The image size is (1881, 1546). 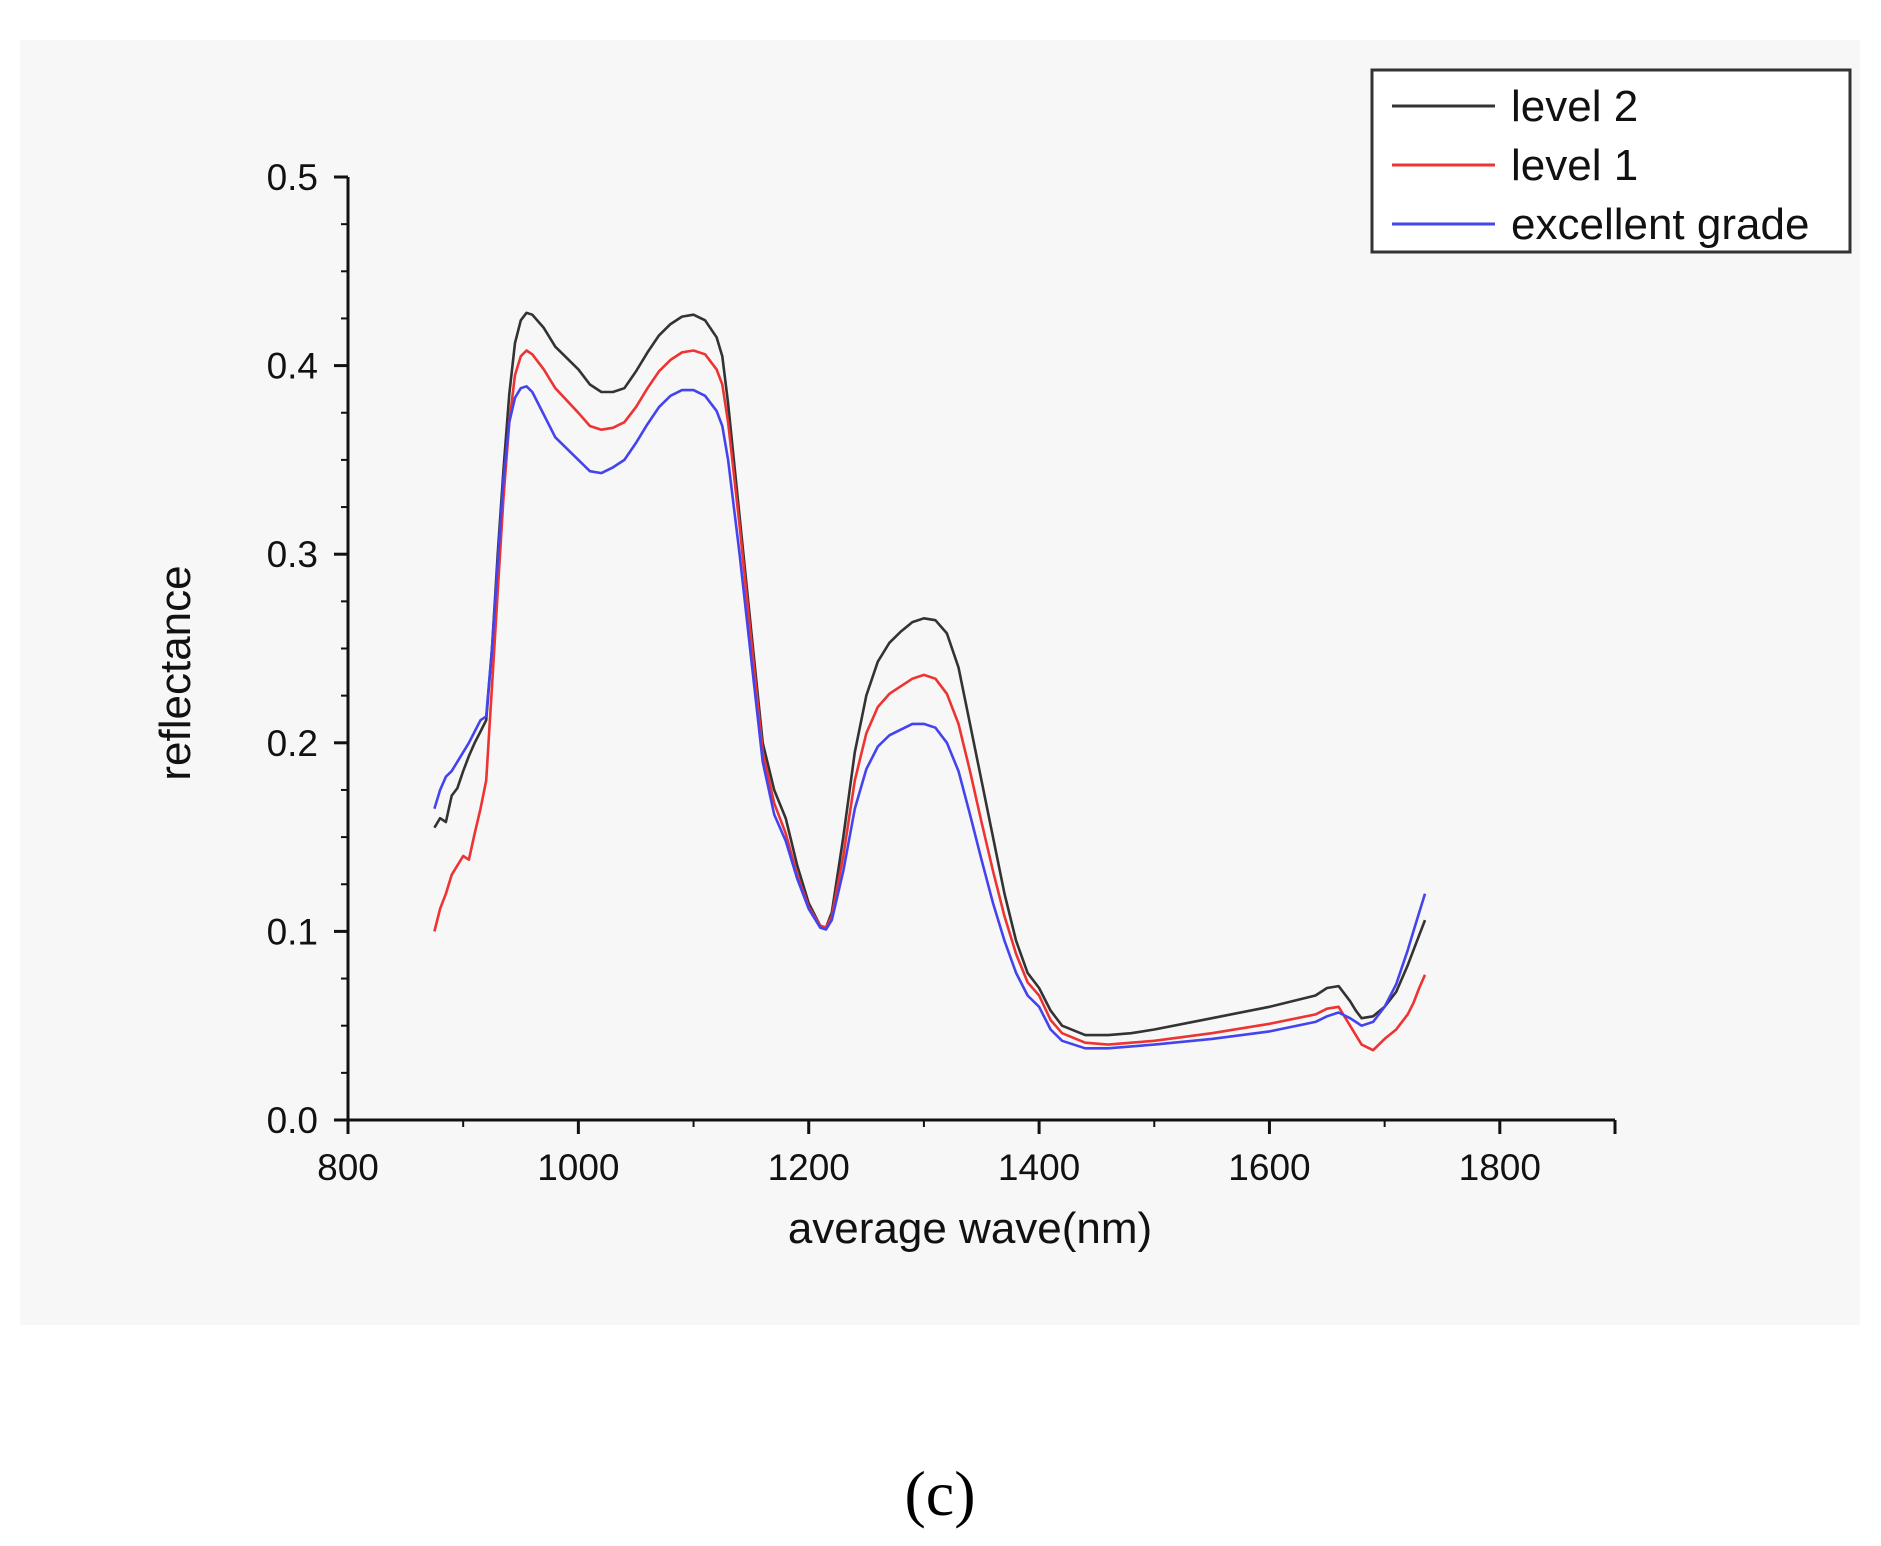 What do you see at coordinates (1039, 1167) in the screenshot?
I see `x-tick-label: 1400` at bounding box center [1039, 1167].